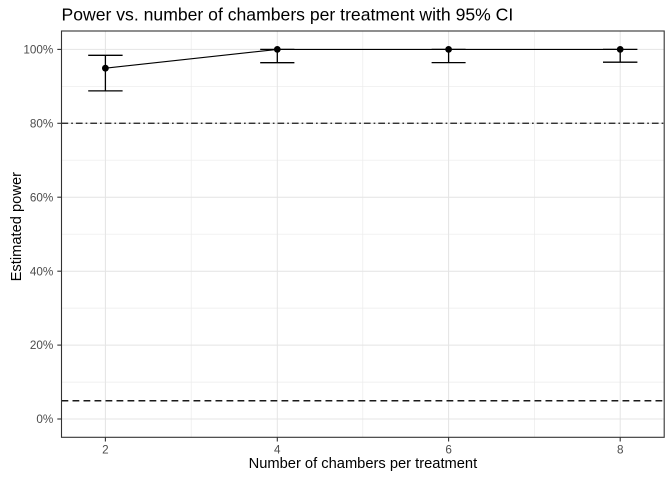  Describe the element at coordinates (620, 450) in the screenshot. I see `svg-text: 8` at that location.